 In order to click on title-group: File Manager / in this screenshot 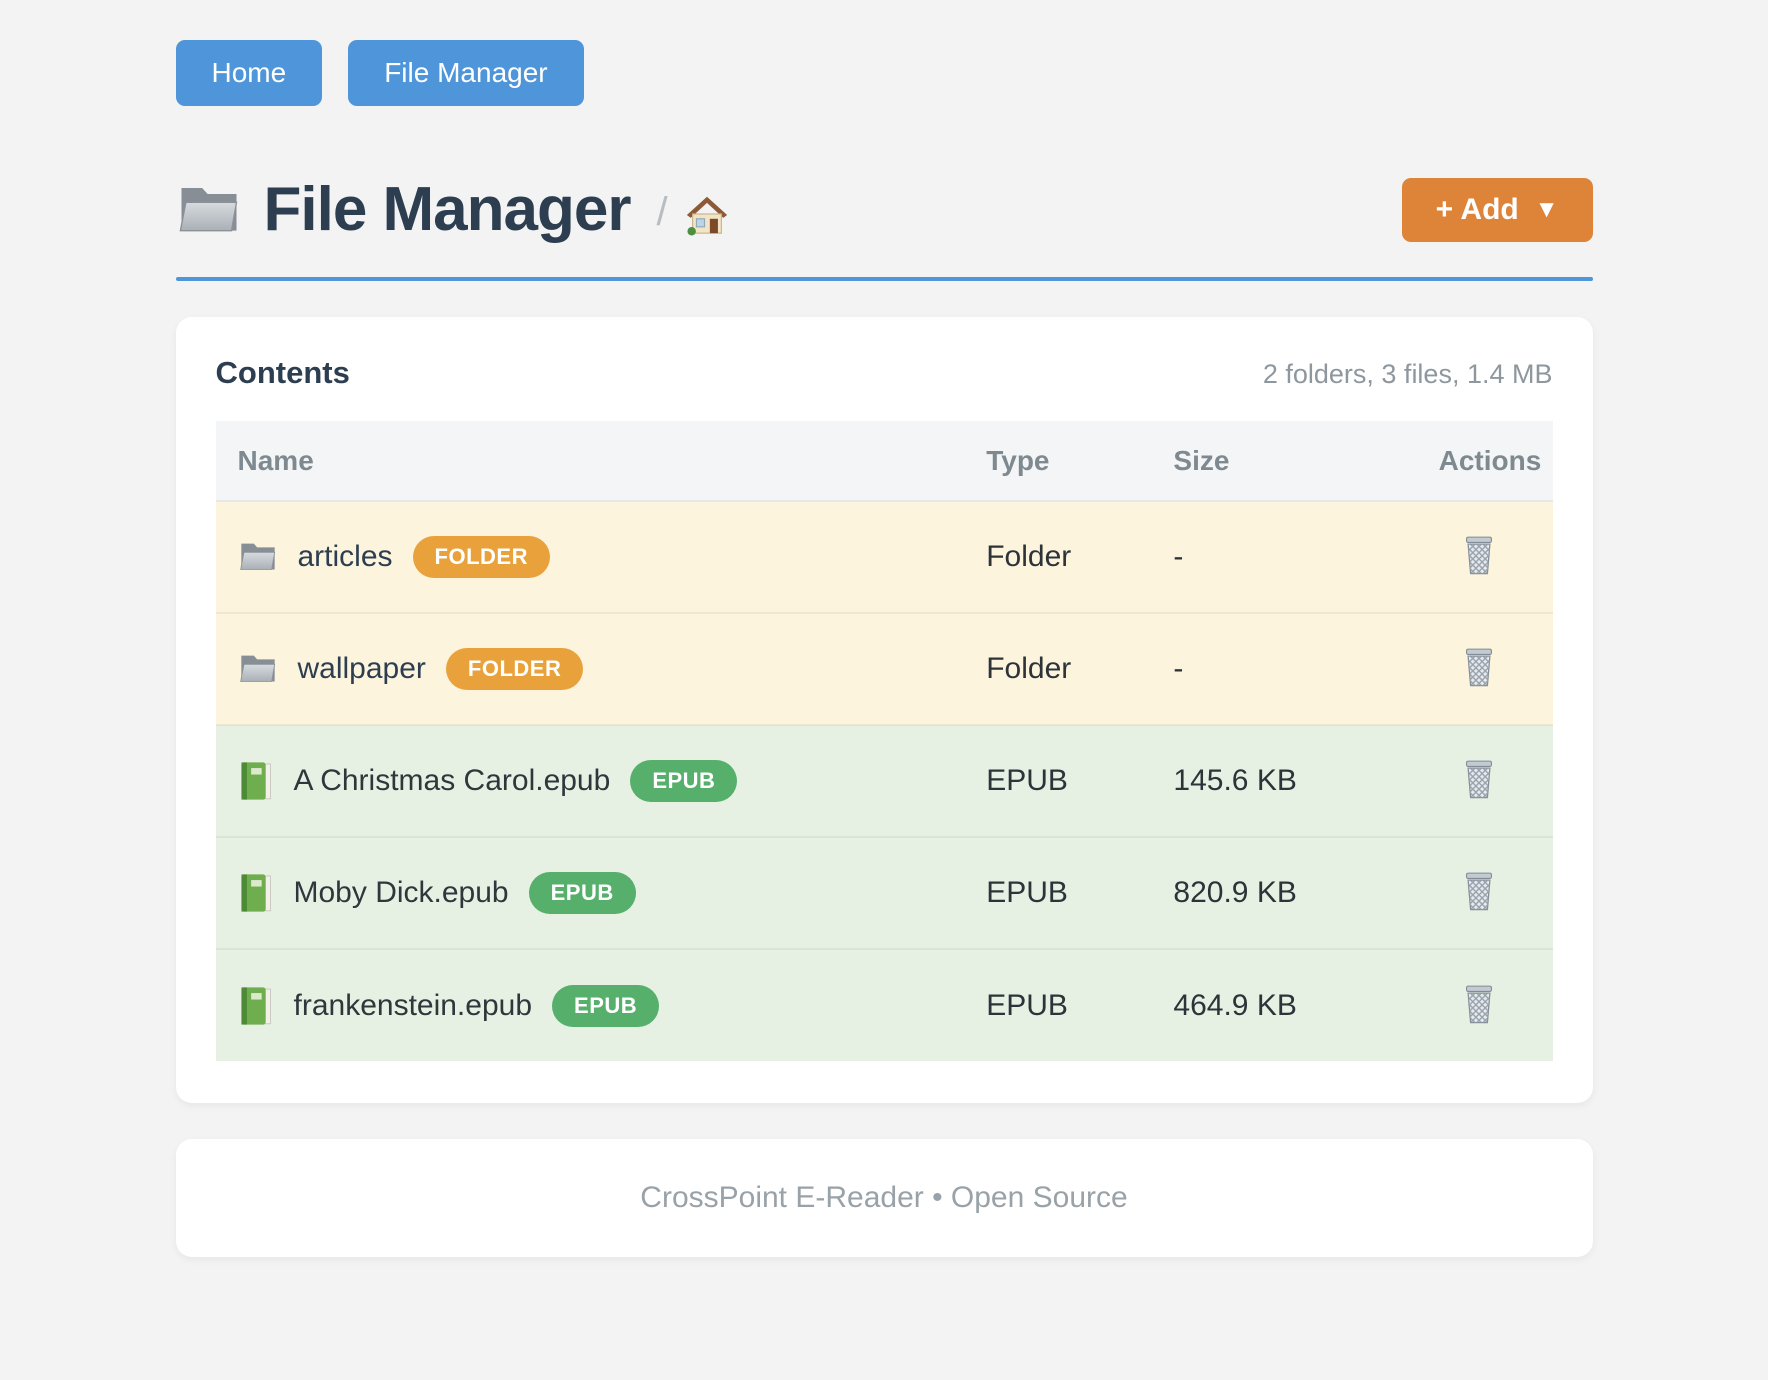, I will do `click(453, 209)`.